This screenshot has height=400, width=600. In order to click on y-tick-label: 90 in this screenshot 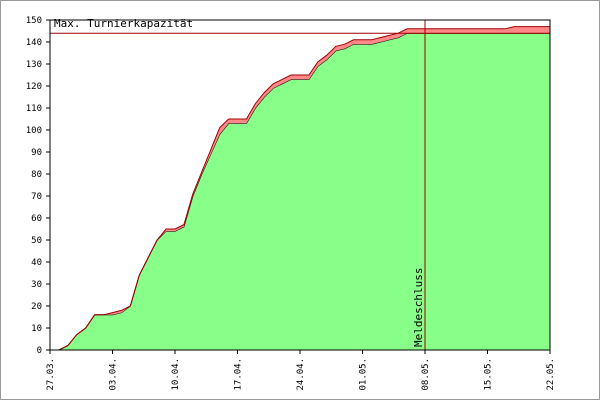, I will do `click(36, 153)`.